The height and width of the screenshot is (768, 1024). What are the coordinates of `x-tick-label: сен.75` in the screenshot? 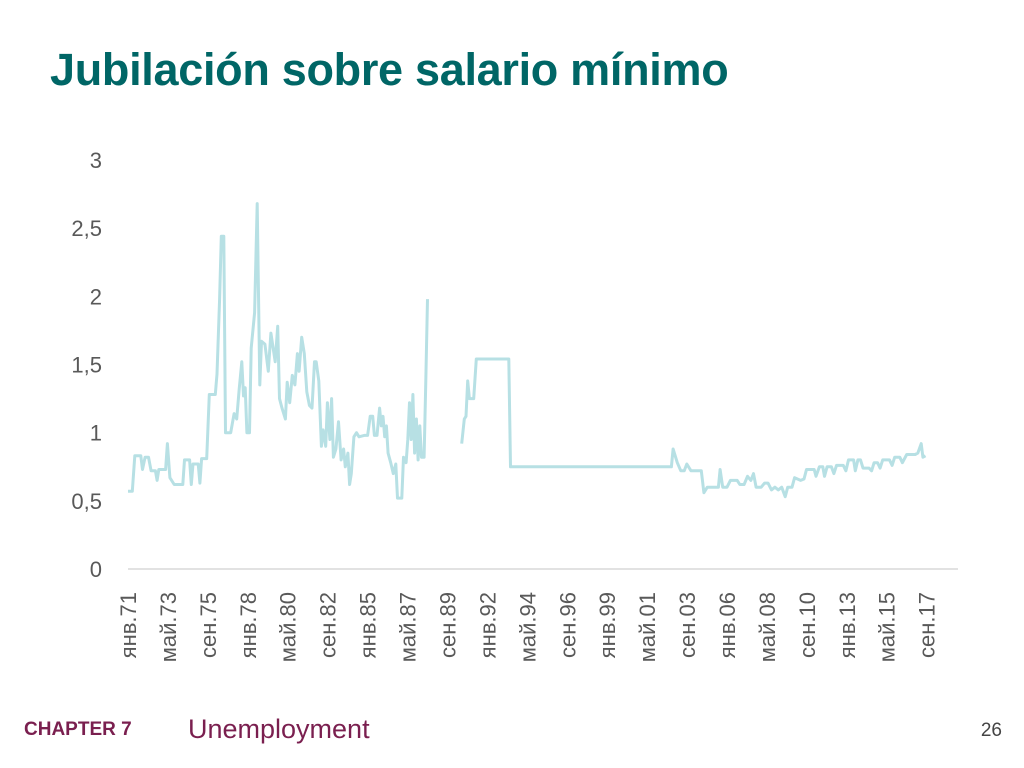 It's located at (208, 625).